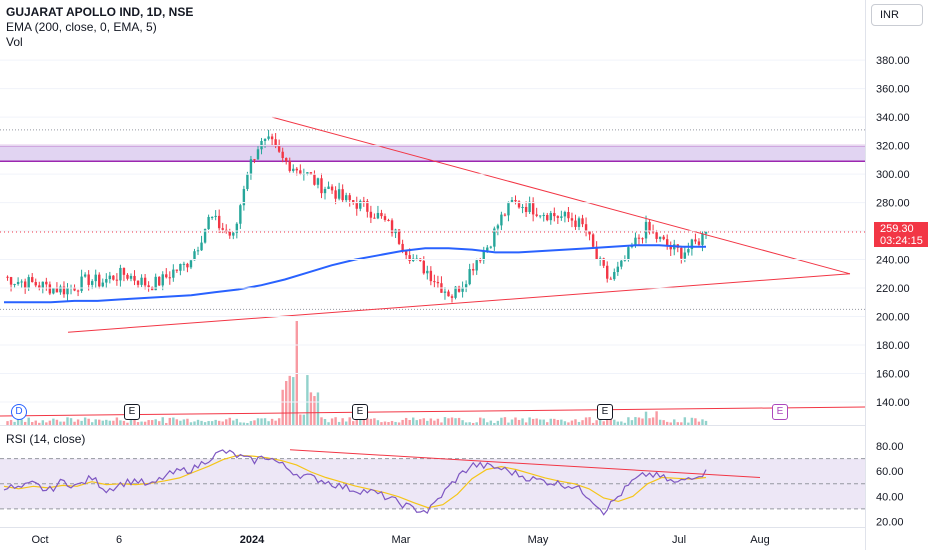  What do you see at coordinates (893, 318) in the screenshot?
I see `price-tick-label: 200.00` at bounding box center [893, 318].